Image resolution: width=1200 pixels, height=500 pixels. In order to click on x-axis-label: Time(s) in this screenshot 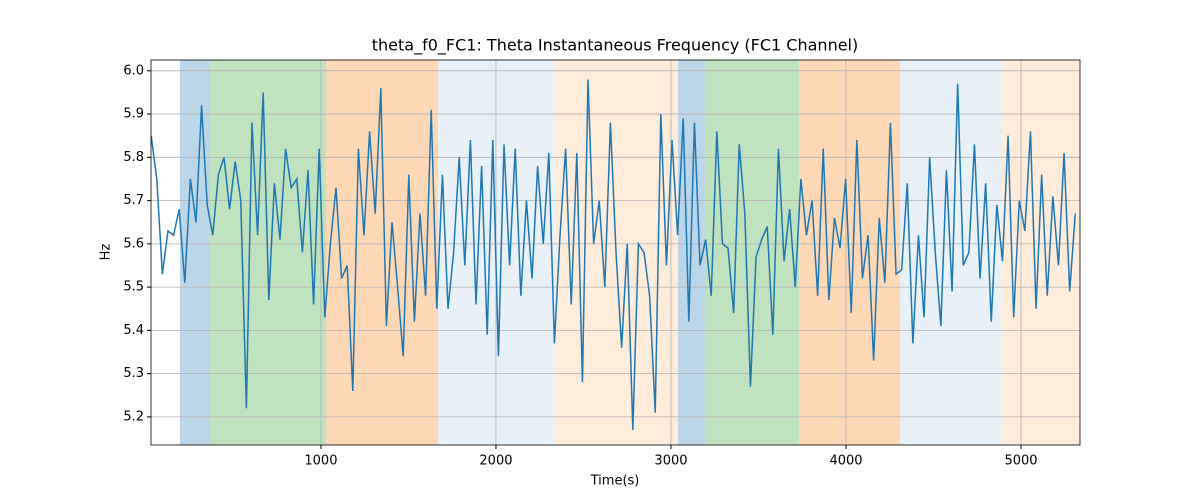, I will do `click(615, 481)`.